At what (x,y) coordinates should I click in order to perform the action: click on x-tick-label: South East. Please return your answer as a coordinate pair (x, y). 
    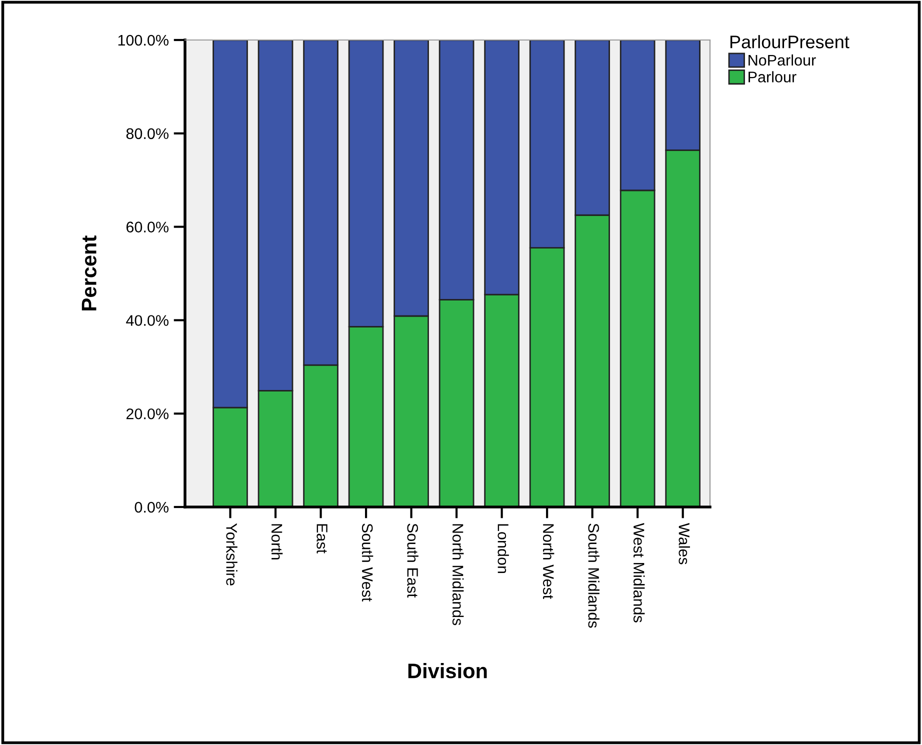
    Looking at the image, I should click on (412, 561).